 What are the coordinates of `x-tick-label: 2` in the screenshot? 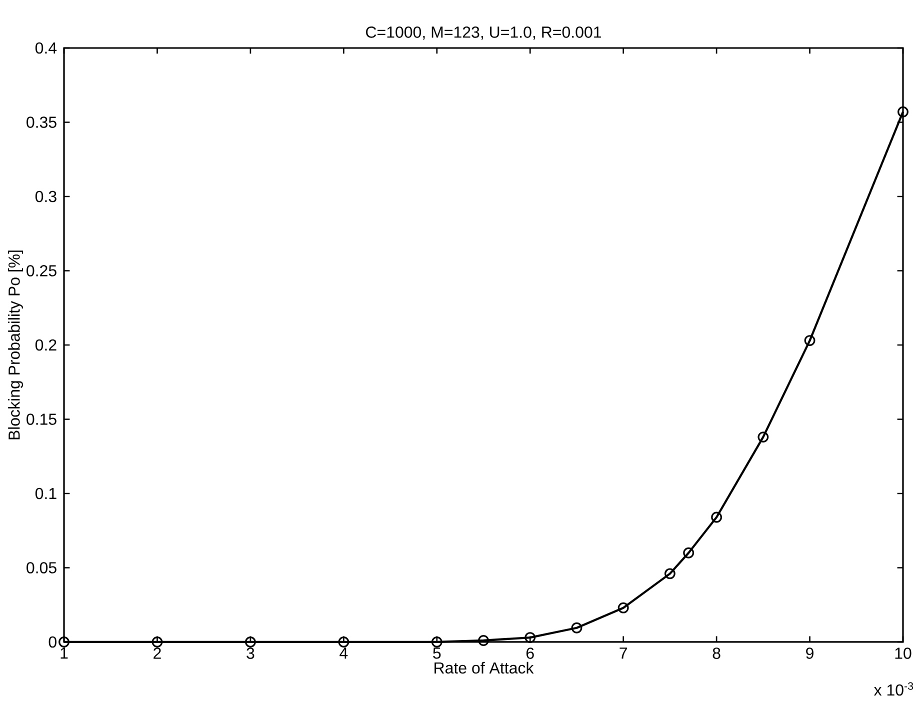 It's located at (157, 653).